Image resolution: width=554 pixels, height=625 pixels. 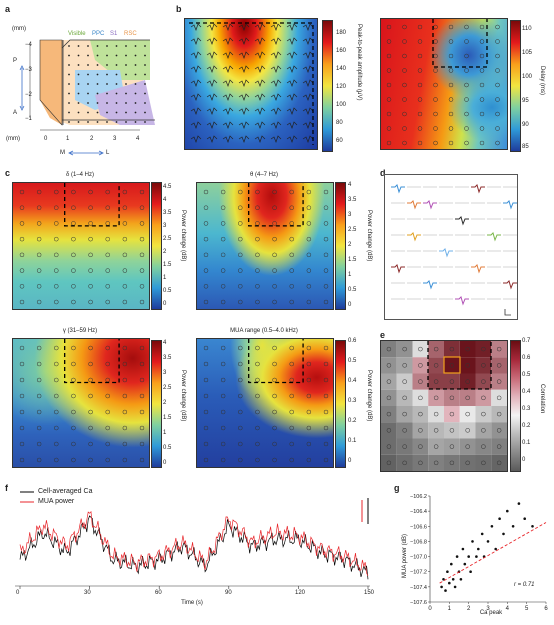 I want to click on electrode-markers, so click(x=82, y=244).